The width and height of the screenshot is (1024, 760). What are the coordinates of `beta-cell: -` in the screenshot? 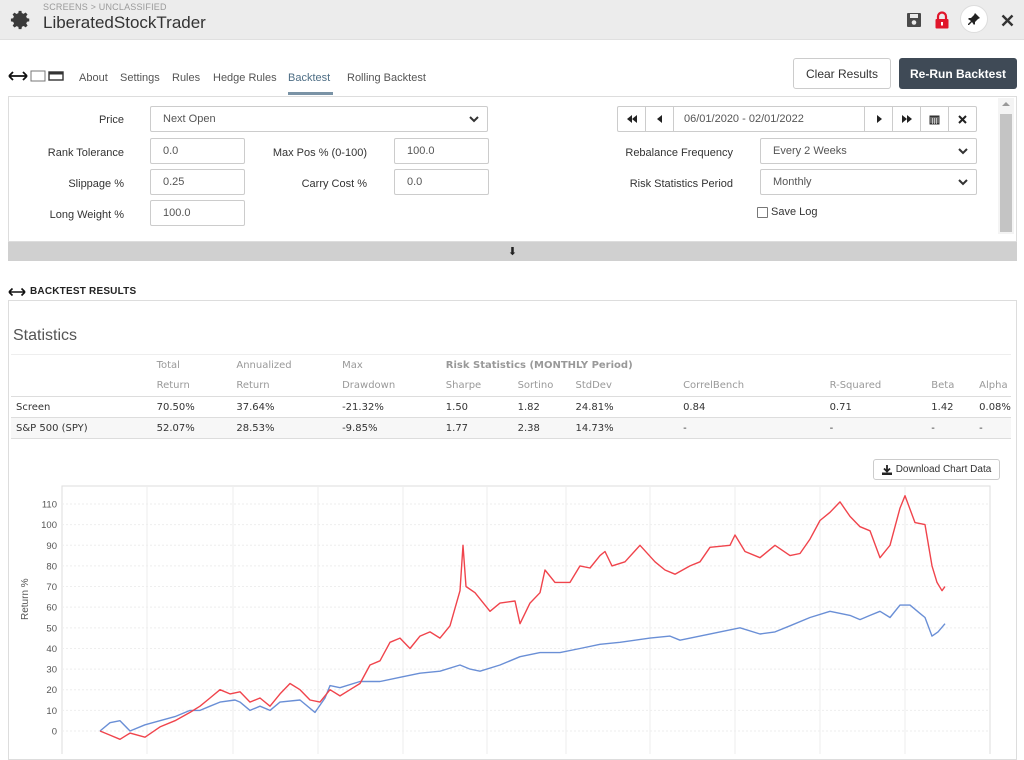 It's located at (950, 428).